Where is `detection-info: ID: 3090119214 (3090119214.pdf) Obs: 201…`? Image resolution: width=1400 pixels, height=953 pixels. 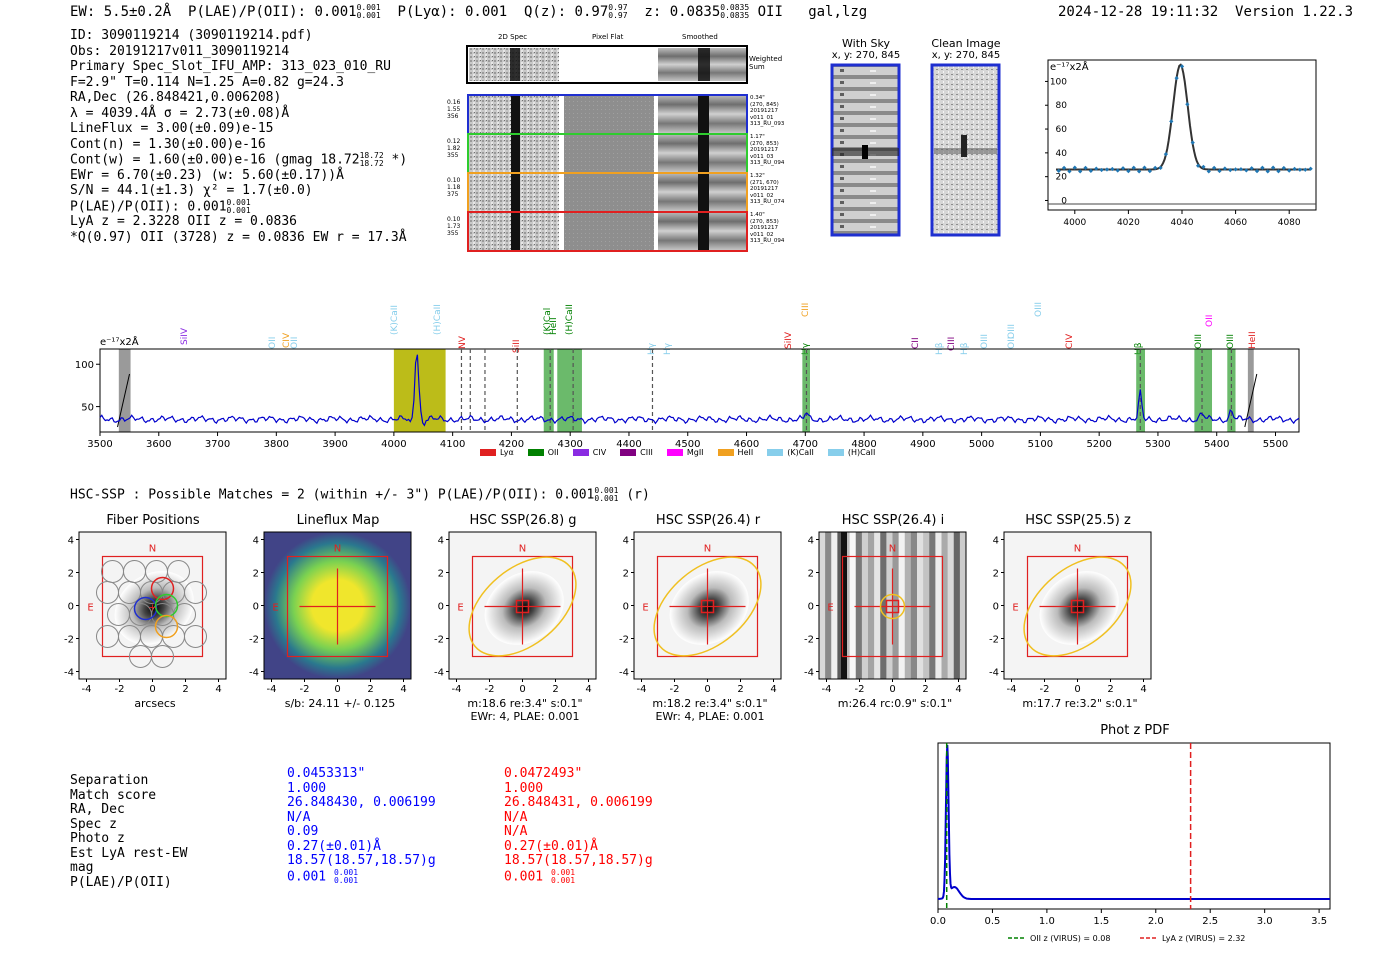
detection-info: ID: 3090119214 (3090119214.pdf) Obs: 201… is located at coordinates (238, 136).